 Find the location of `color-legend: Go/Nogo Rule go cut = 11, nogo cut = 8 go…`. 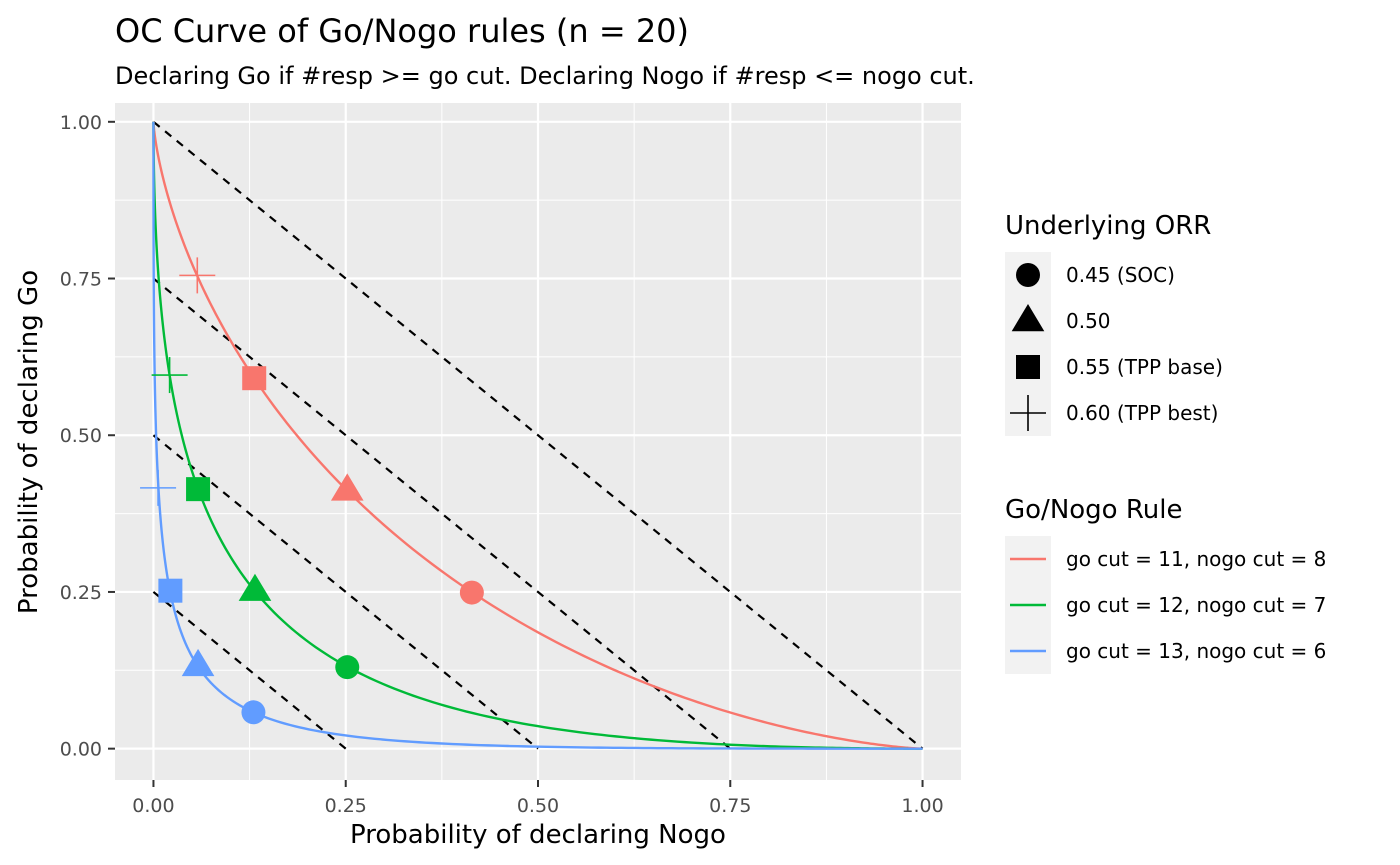

color-legend: Go/Nogo Rule go cut = 11, nogo cut = 8 go… is located at coordinates (1165, 584).